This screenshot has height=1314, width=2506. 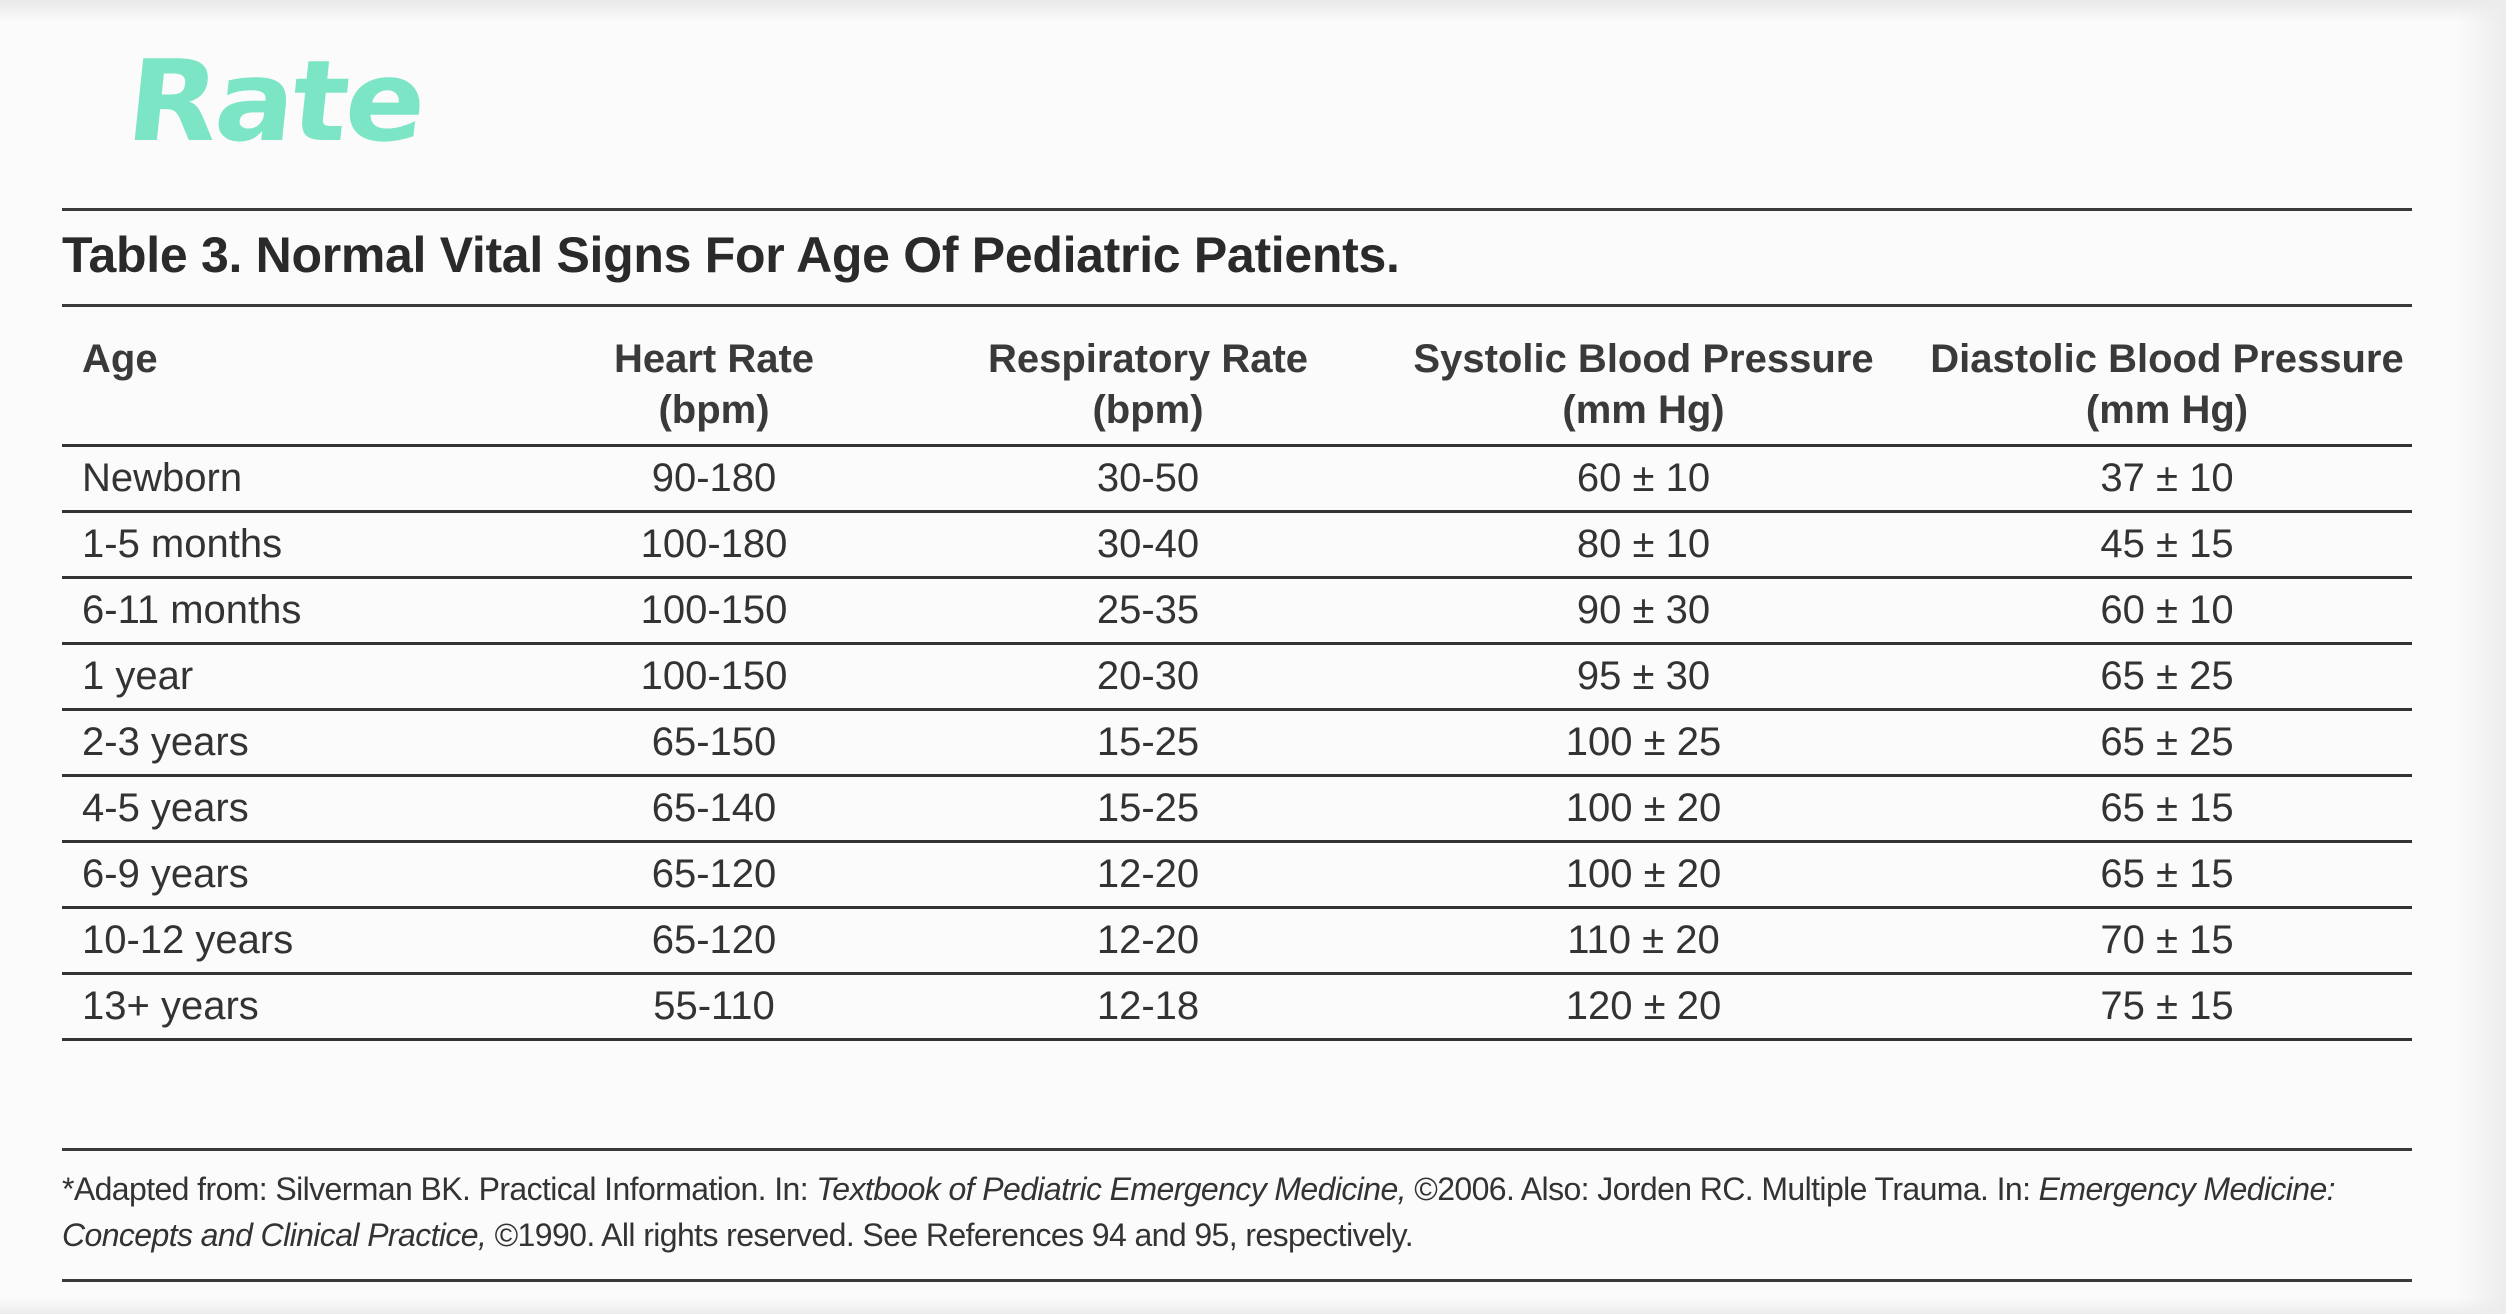 What do you see at coordinates (714, 743) in the screenshot?
I see `cell-heart-rate: 65-150` at bounding box center [714, 743].